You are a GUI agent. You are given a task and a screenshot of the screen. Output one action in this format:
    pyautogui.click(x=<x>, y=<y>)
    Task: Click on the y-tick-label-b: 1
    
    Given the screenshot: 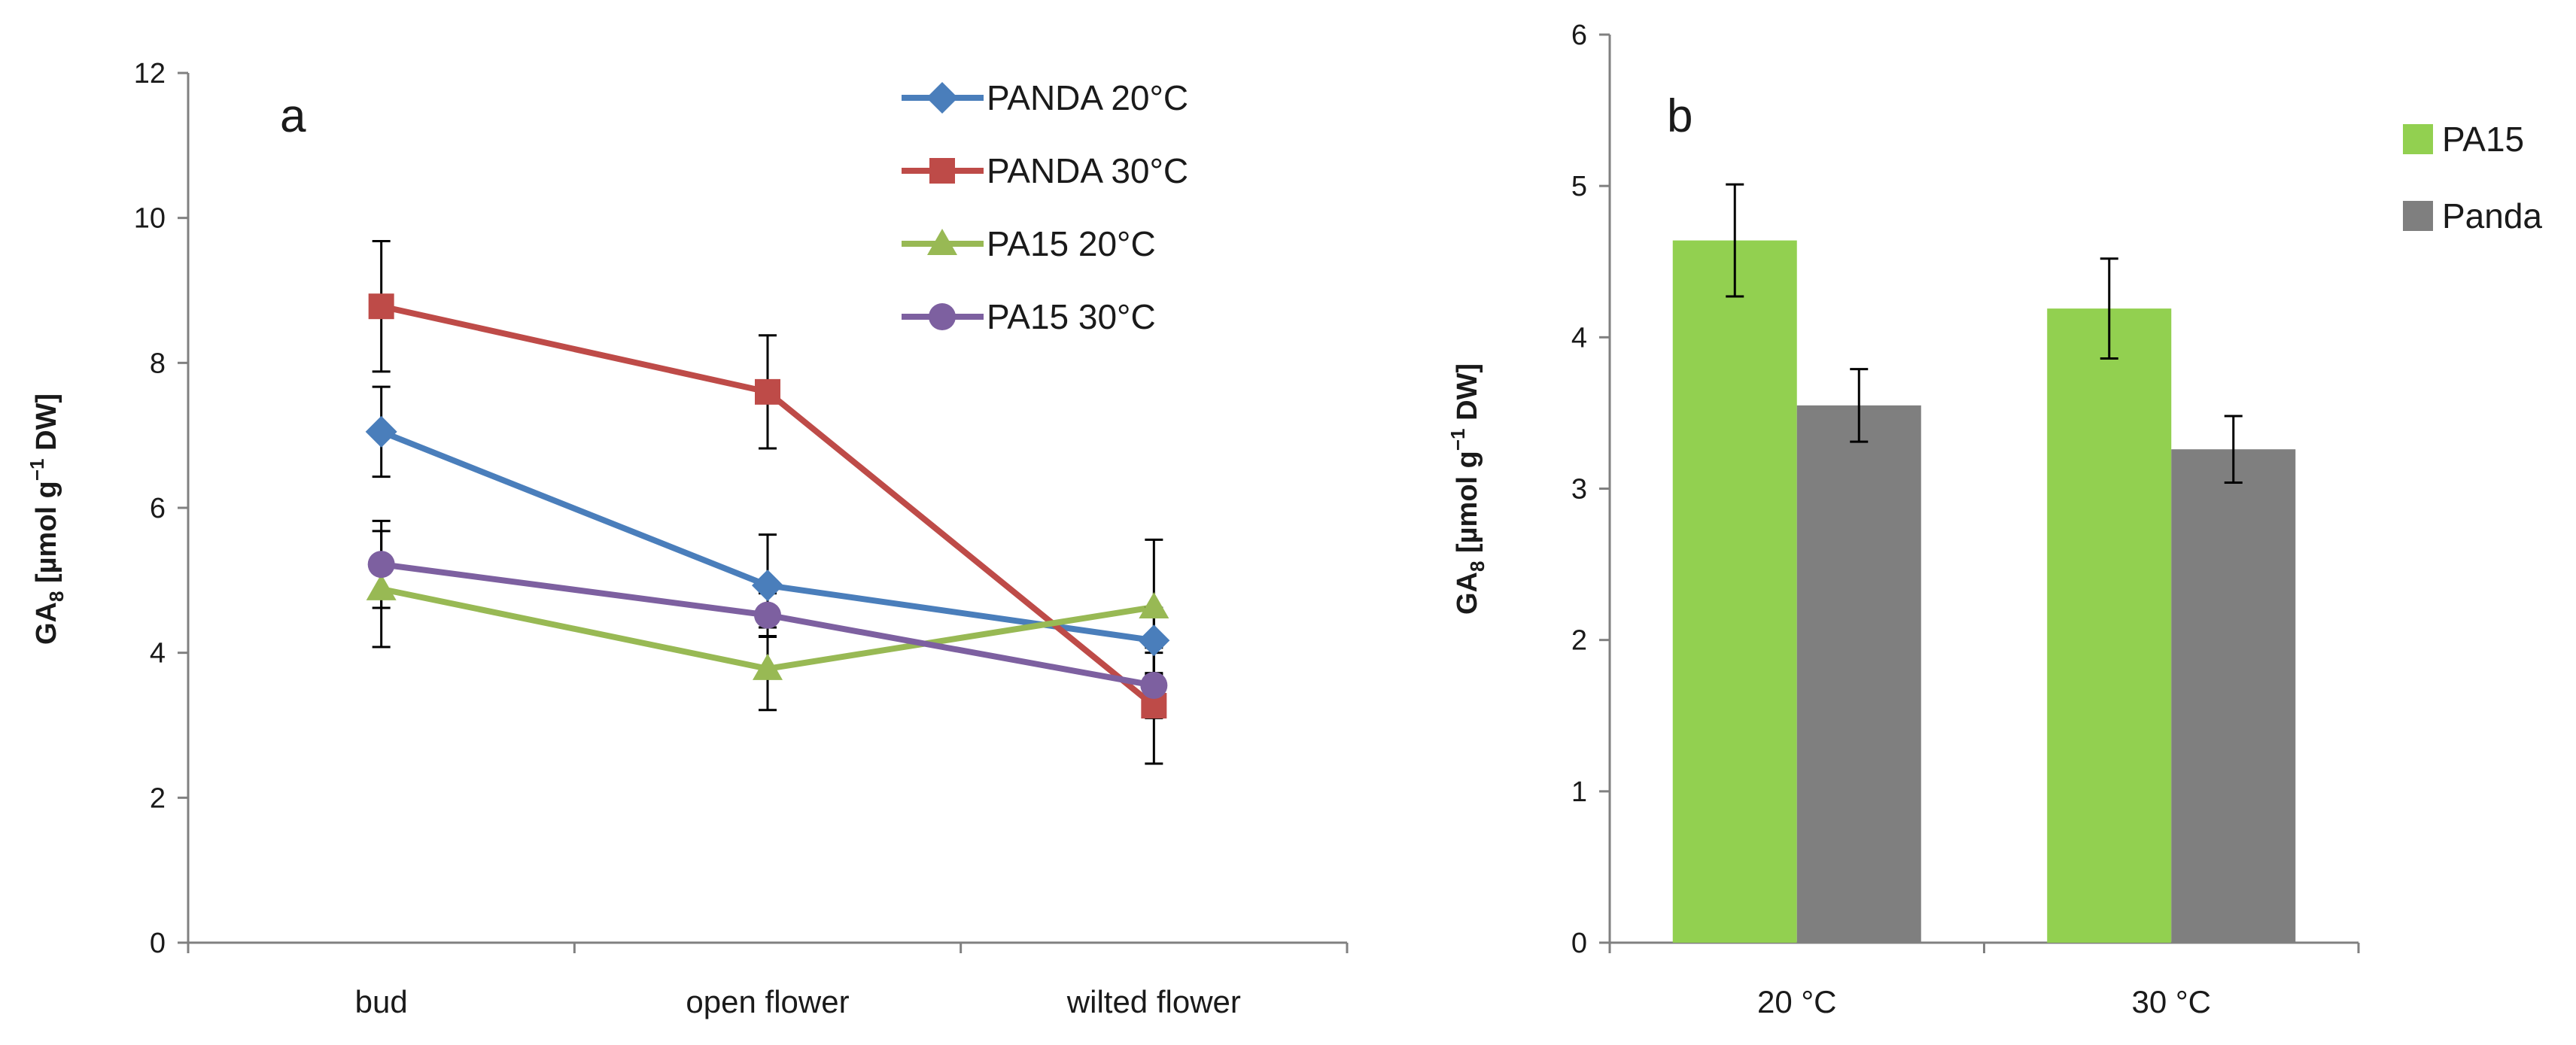 What is the action you would take?
    pyautogui.click(x=1579, y=792)
    